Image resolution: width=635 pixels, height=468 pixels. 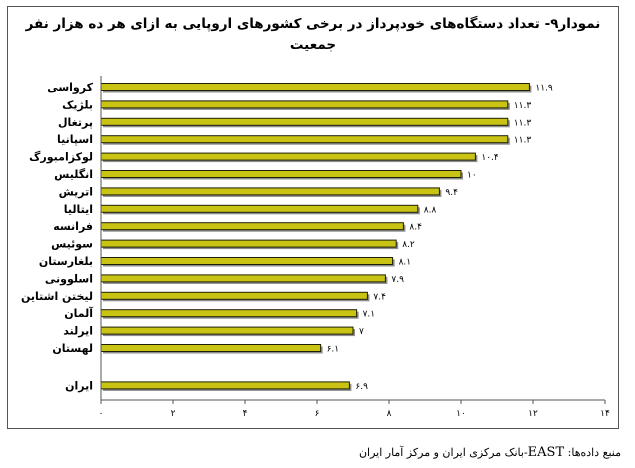 What do you see at coordinates (78, 313) in the screenshot?
I see `category-label: آلمان` at bounding box center [78, 313].